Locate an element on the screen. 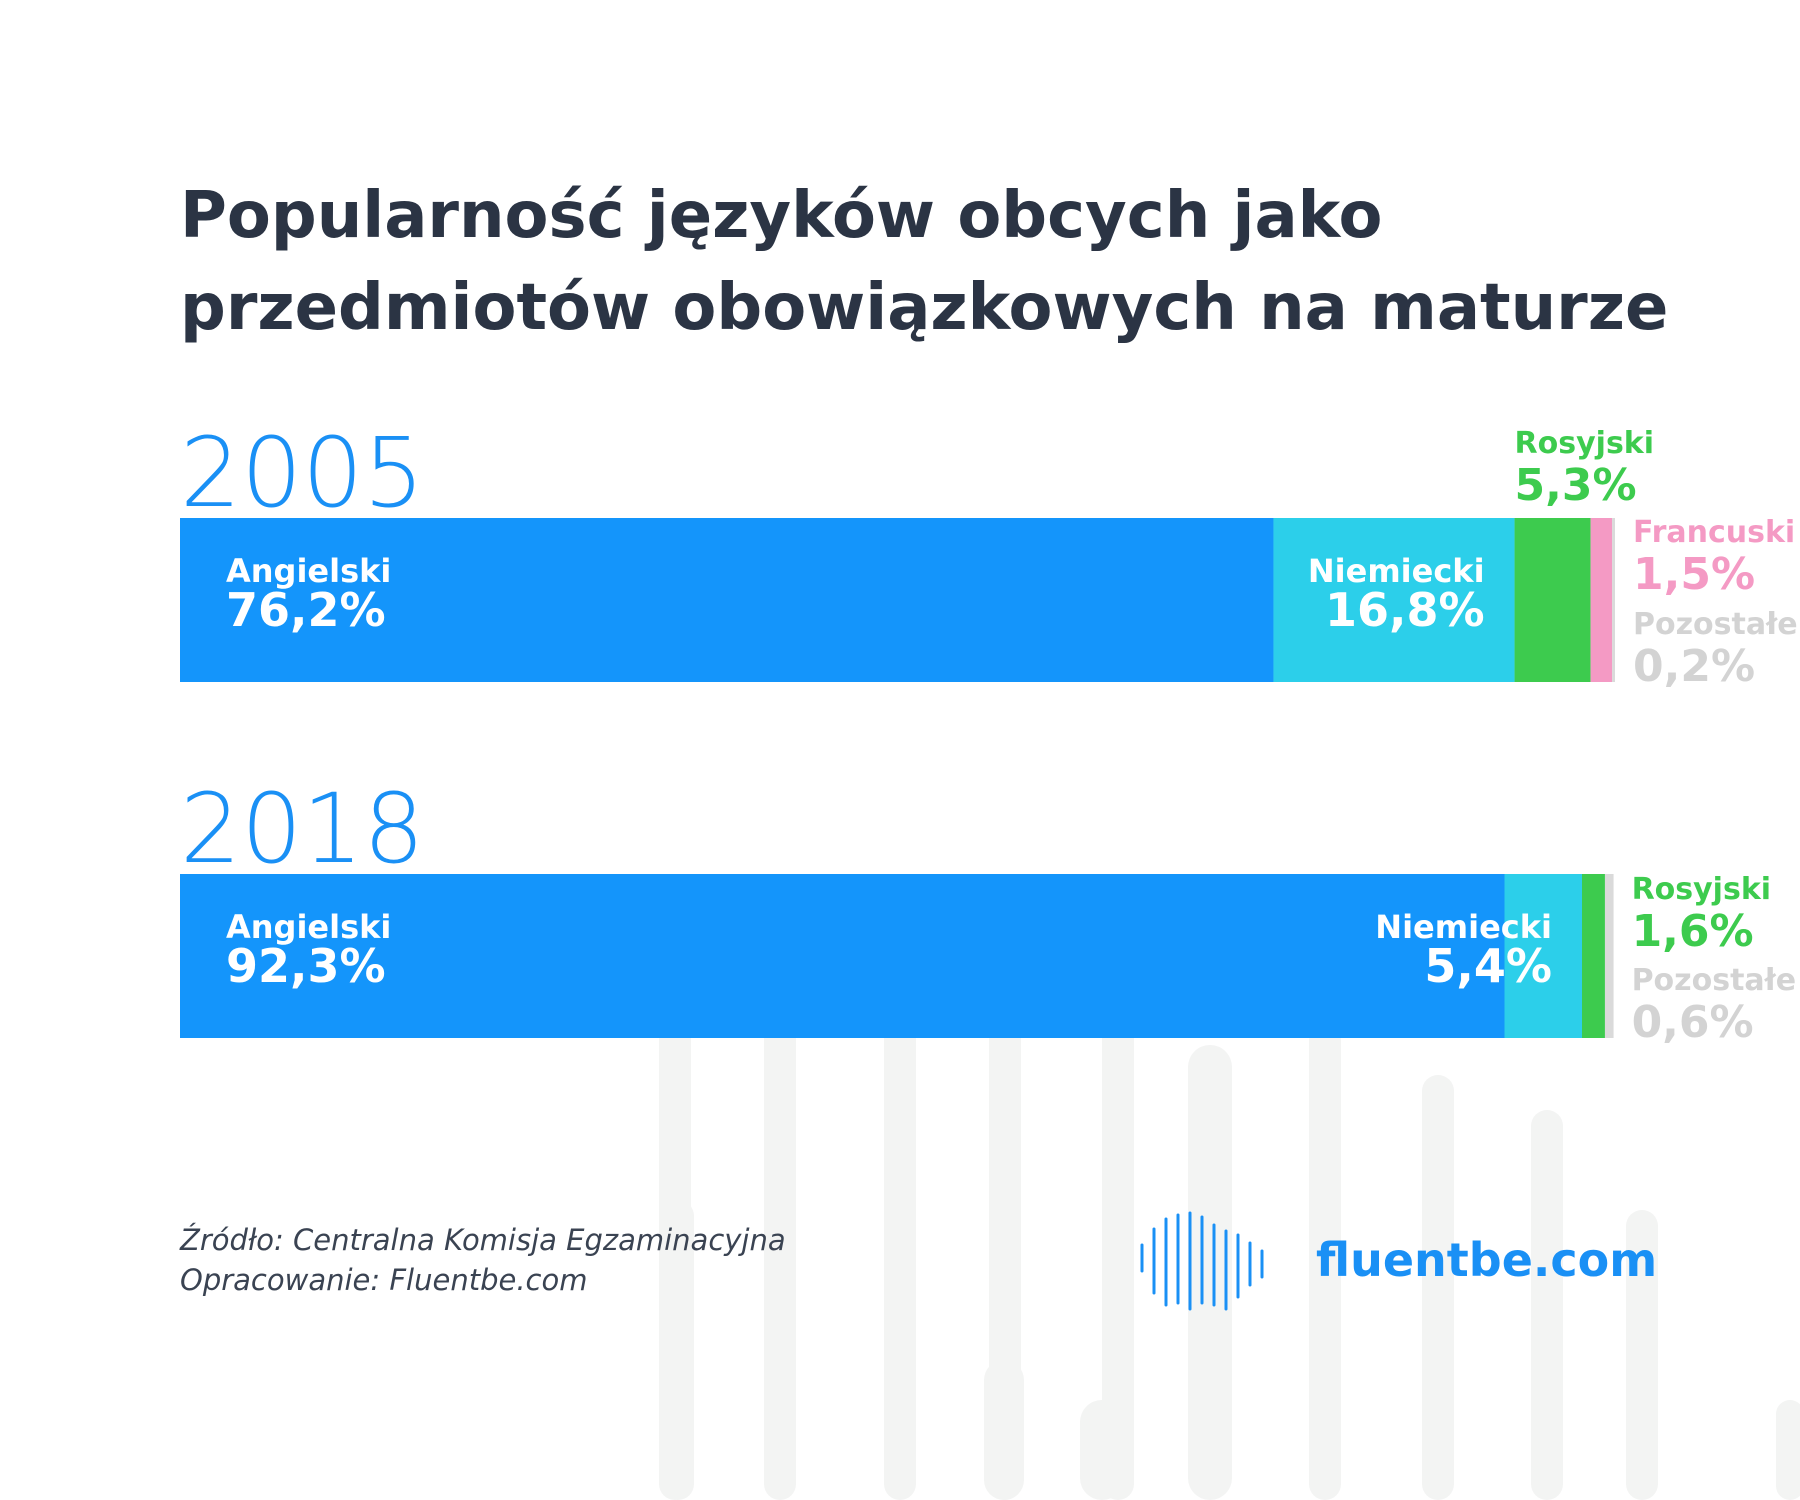  segment-value-label: 0,2% is located at coordinates (1694, 666).